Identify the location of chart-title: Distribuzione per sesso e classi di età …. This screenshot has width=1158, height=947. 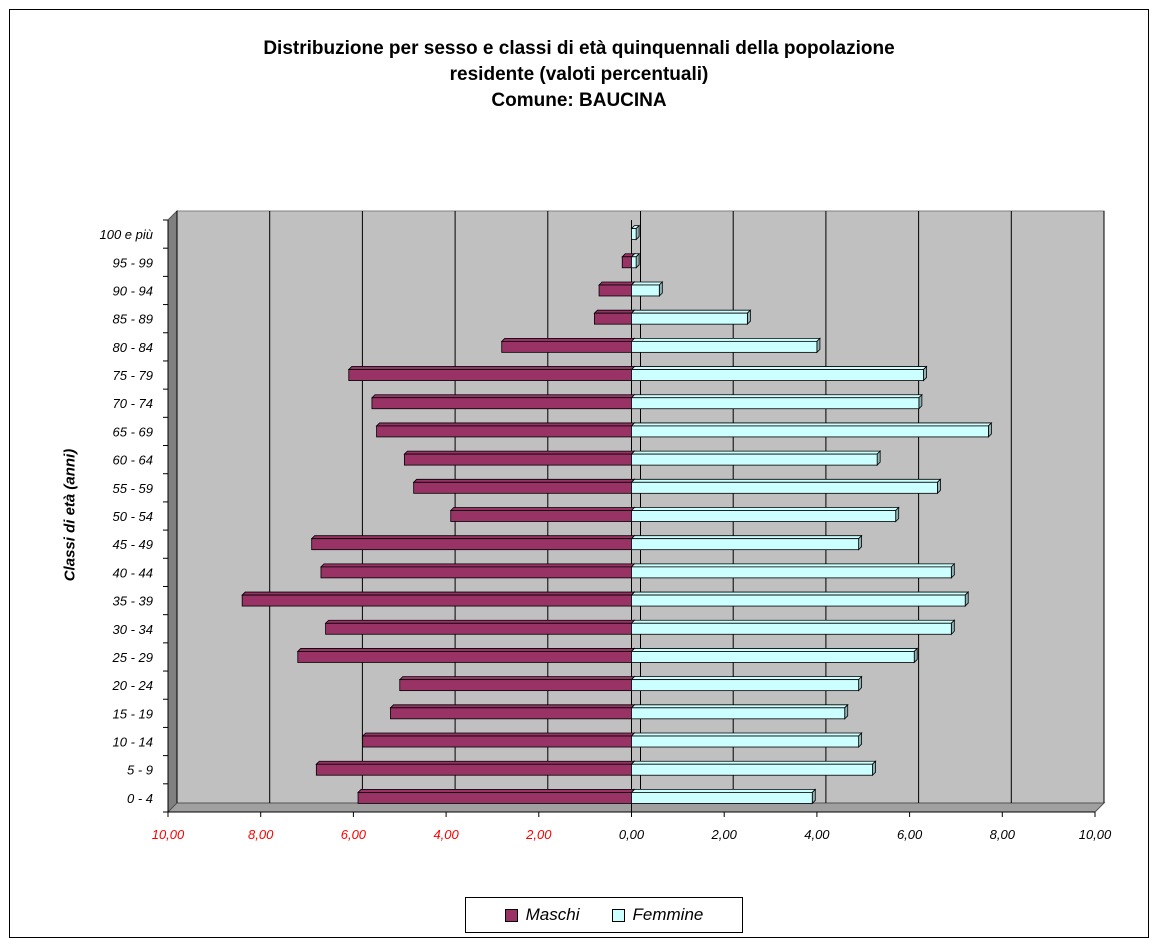
(579, 75).